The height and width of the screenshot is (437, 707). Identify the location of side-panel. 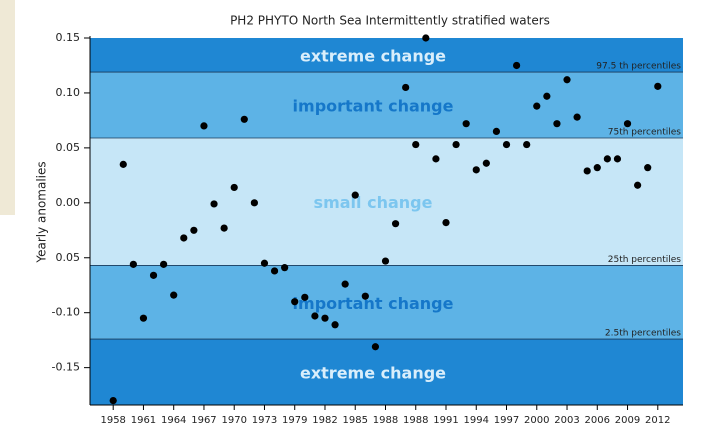
(7, 107).